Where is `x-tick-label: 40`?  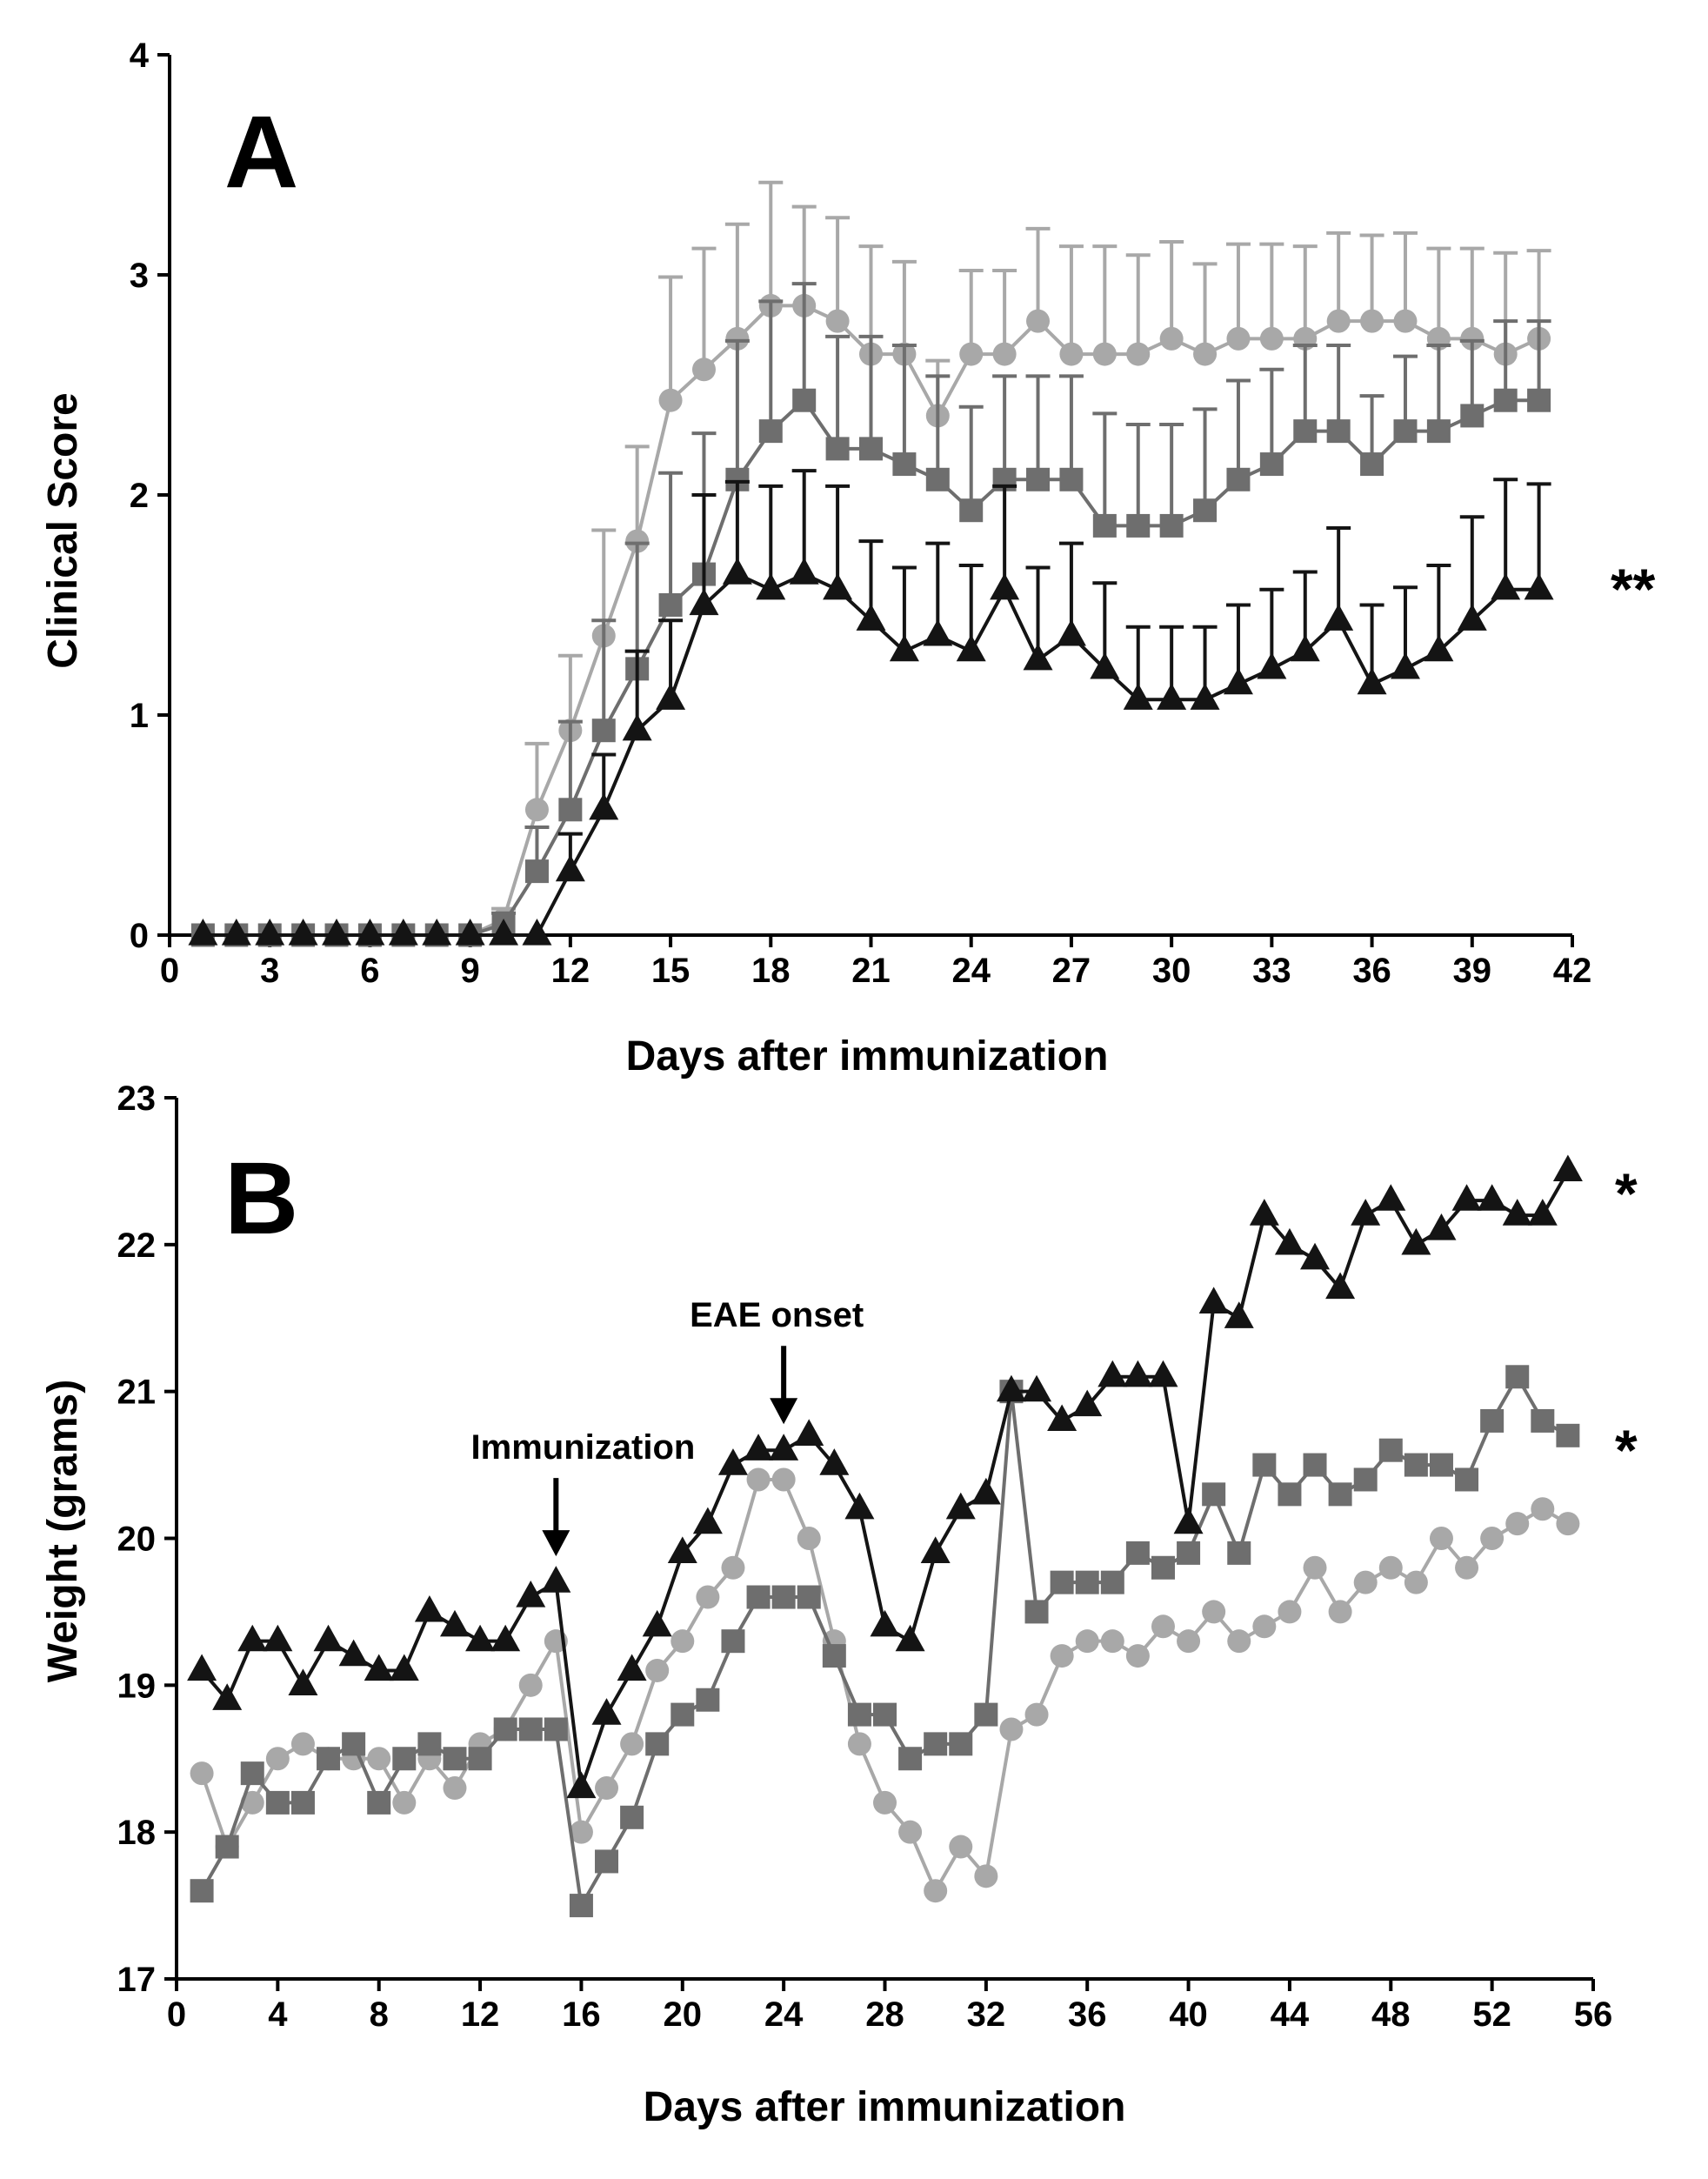
x-tick-label: 40 is located at coordinates (1188, 2014).